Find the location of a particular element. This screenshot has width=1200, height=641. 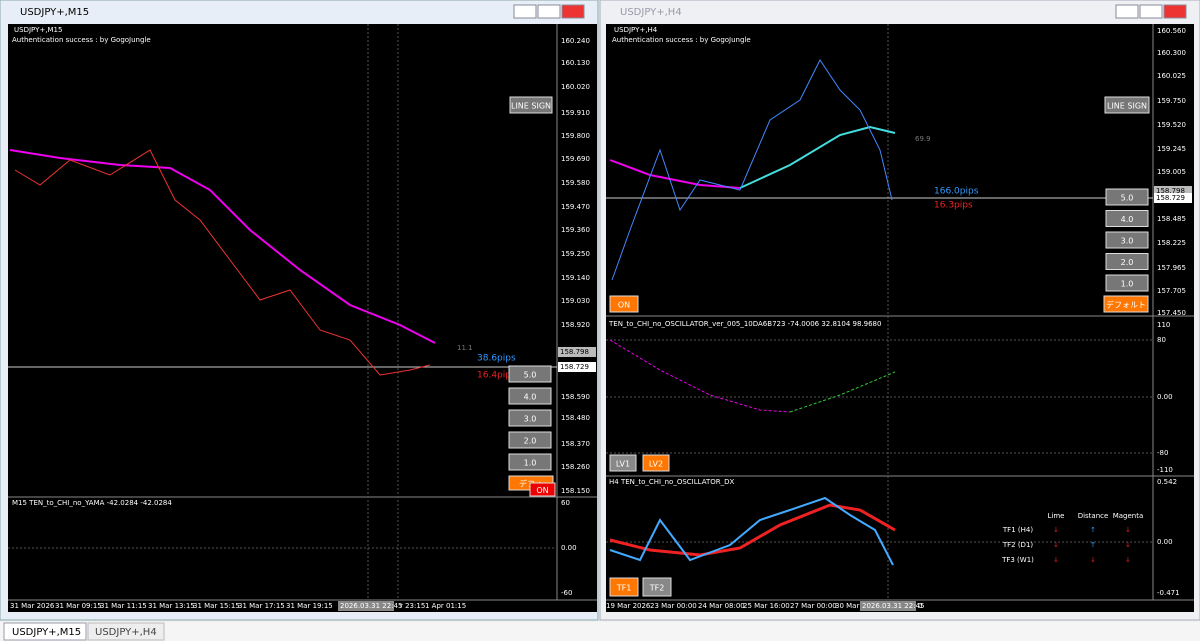

price-tick: 160.020 is located at coordinates (575, 87).